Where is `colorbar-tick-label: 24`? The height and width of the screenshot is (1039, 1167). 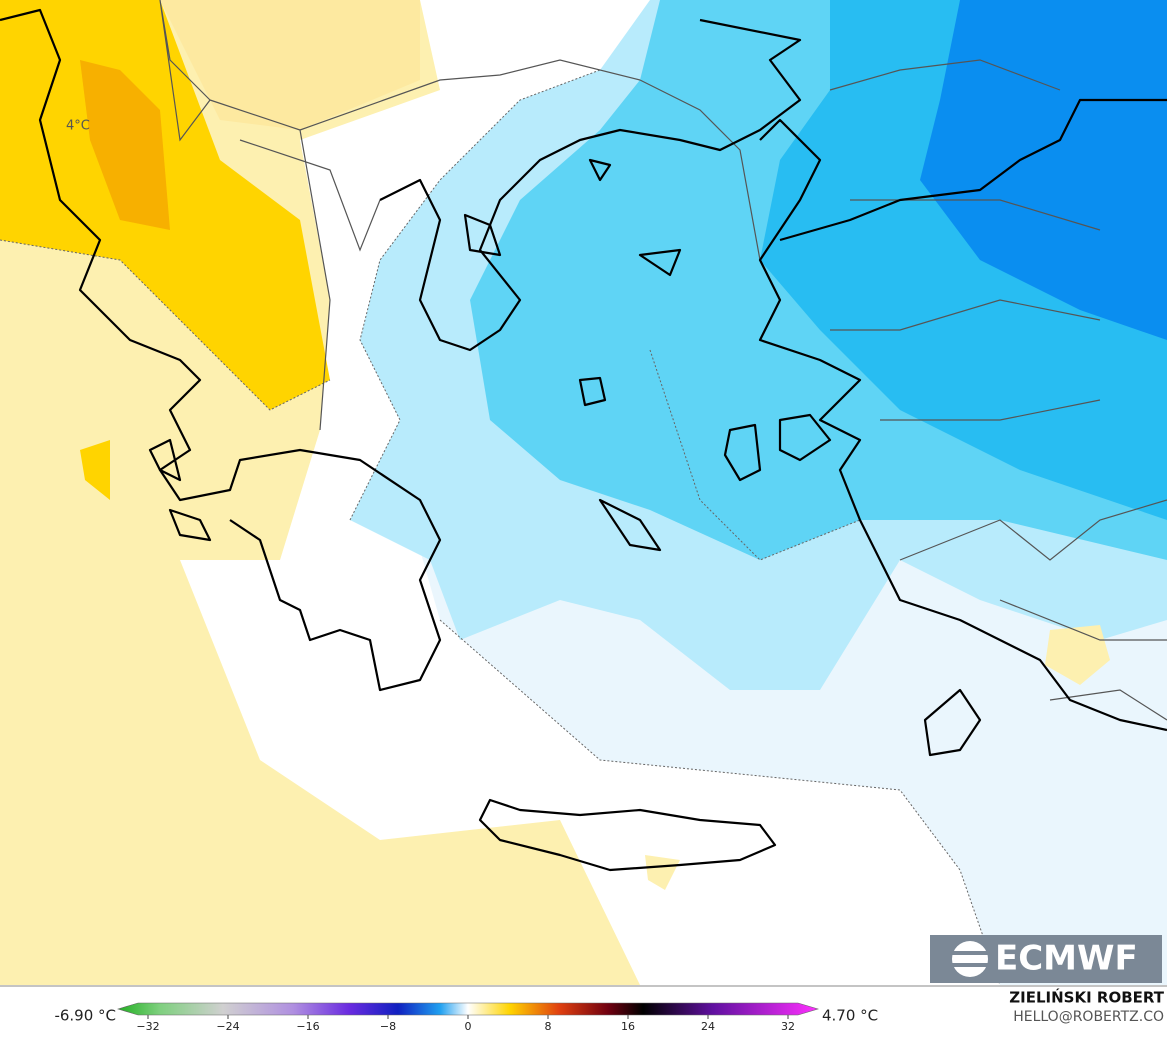 colorbar-tick-label: 24 is located at coordinates (708, 1026).